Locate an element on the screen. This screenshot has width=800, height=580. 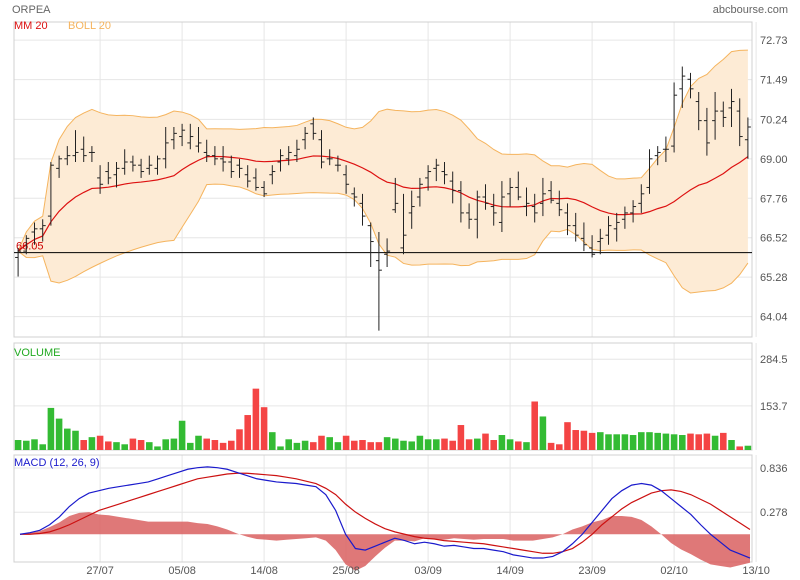
symbol-title: ORPEA is located at coordinates (31, 10).